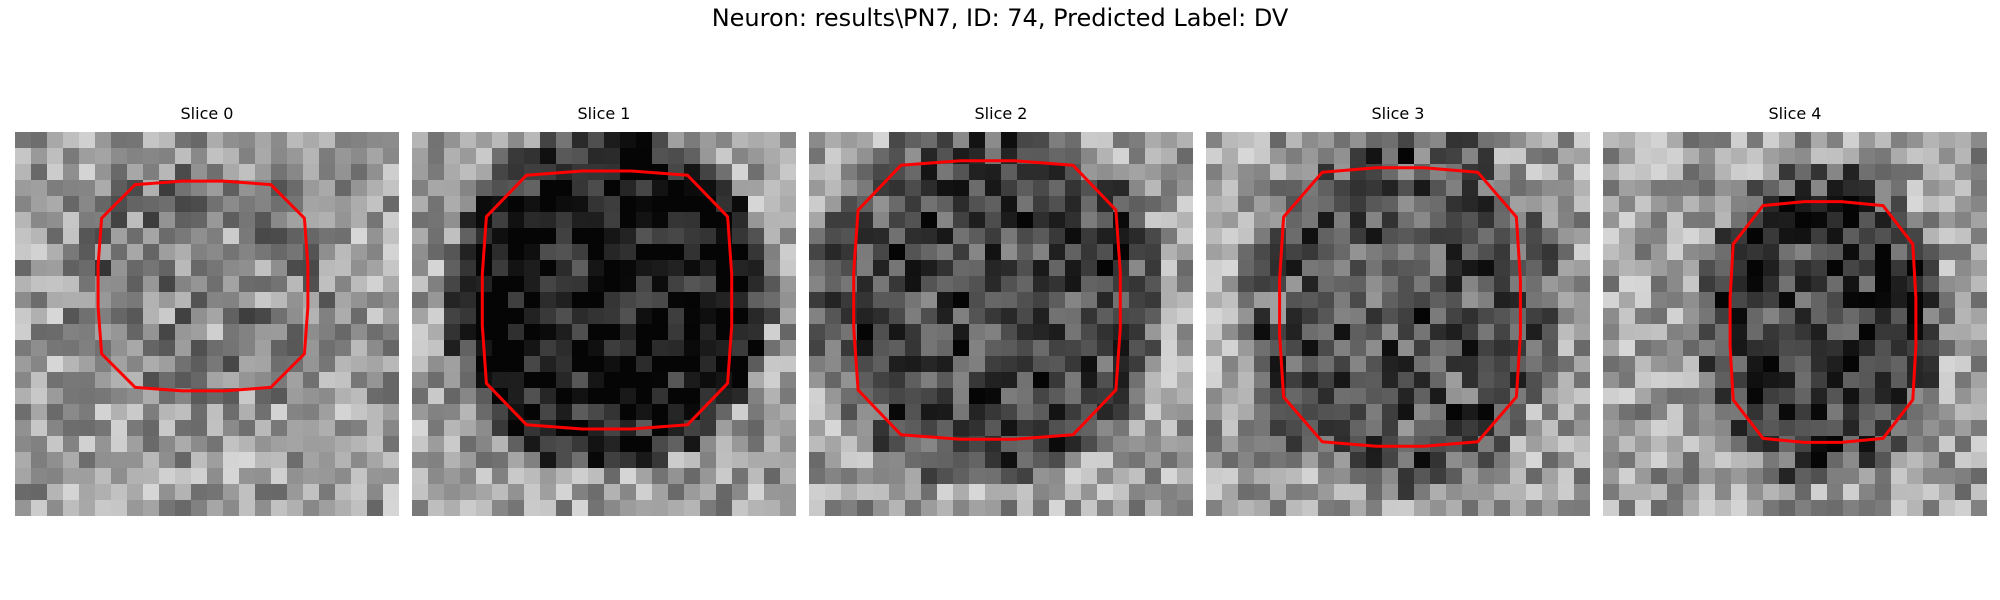 The width and height of the screenshot is (2000, 600). I want to click on slice-title-2: Slice 2, so click(1001, 113).